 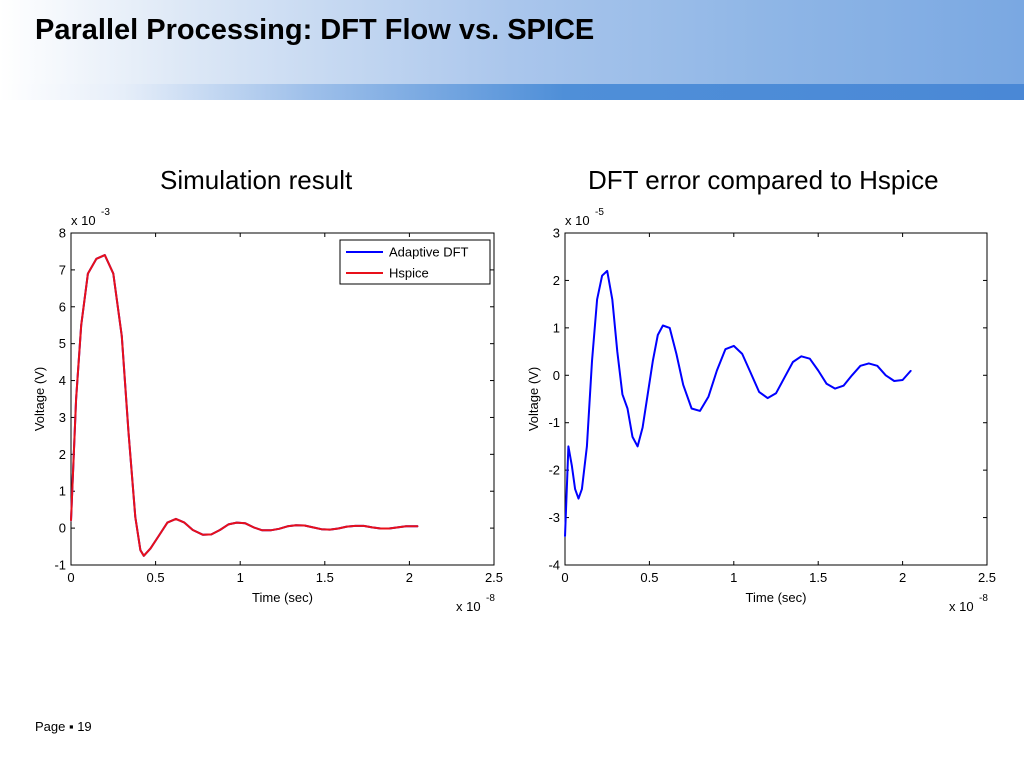 I want to click on right-x-exponent: -8, so click(x=983, y=598).